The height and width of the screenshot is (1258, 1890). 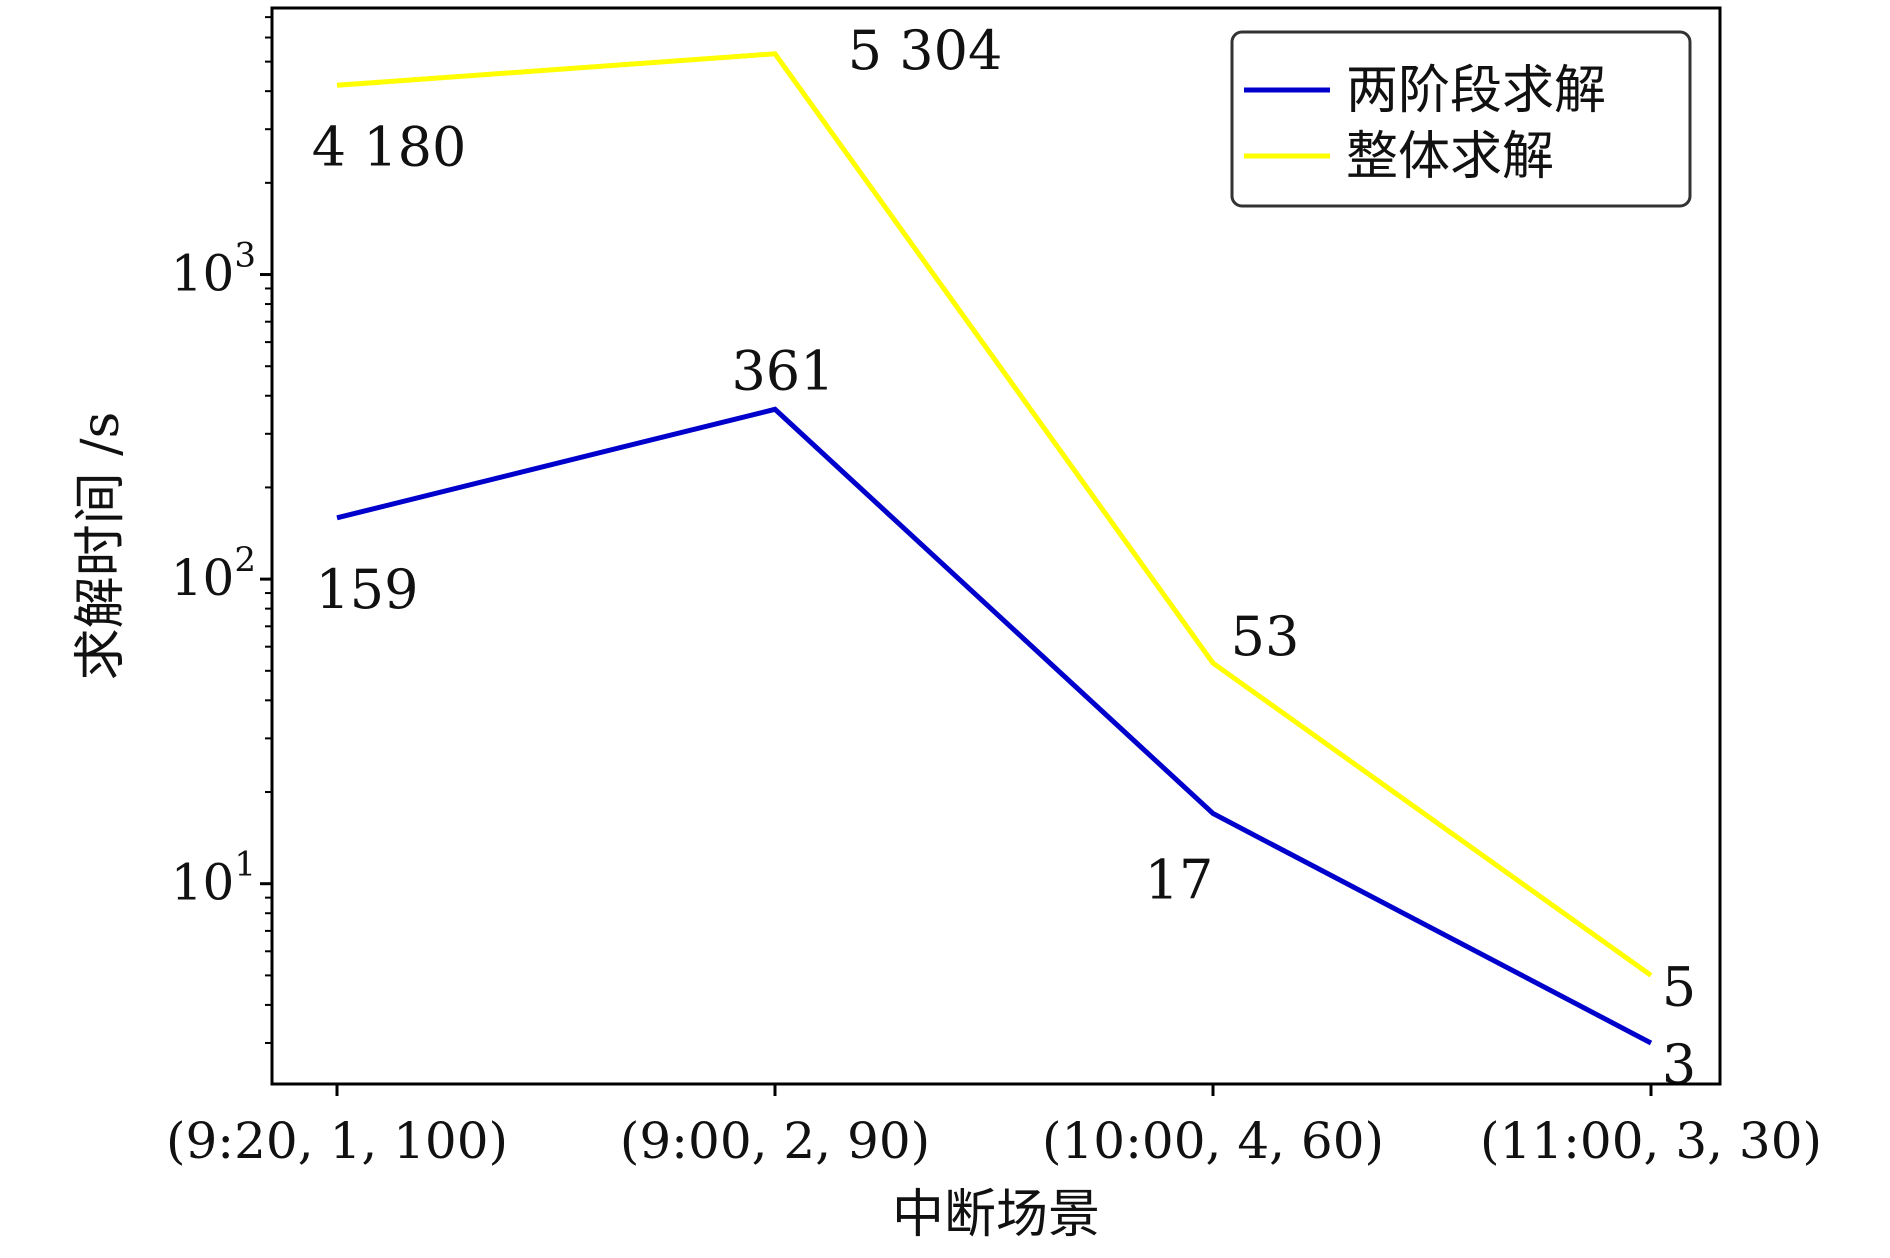 I want to click on legend-label-overall: 整体求解, so click(x=1450, y=157).